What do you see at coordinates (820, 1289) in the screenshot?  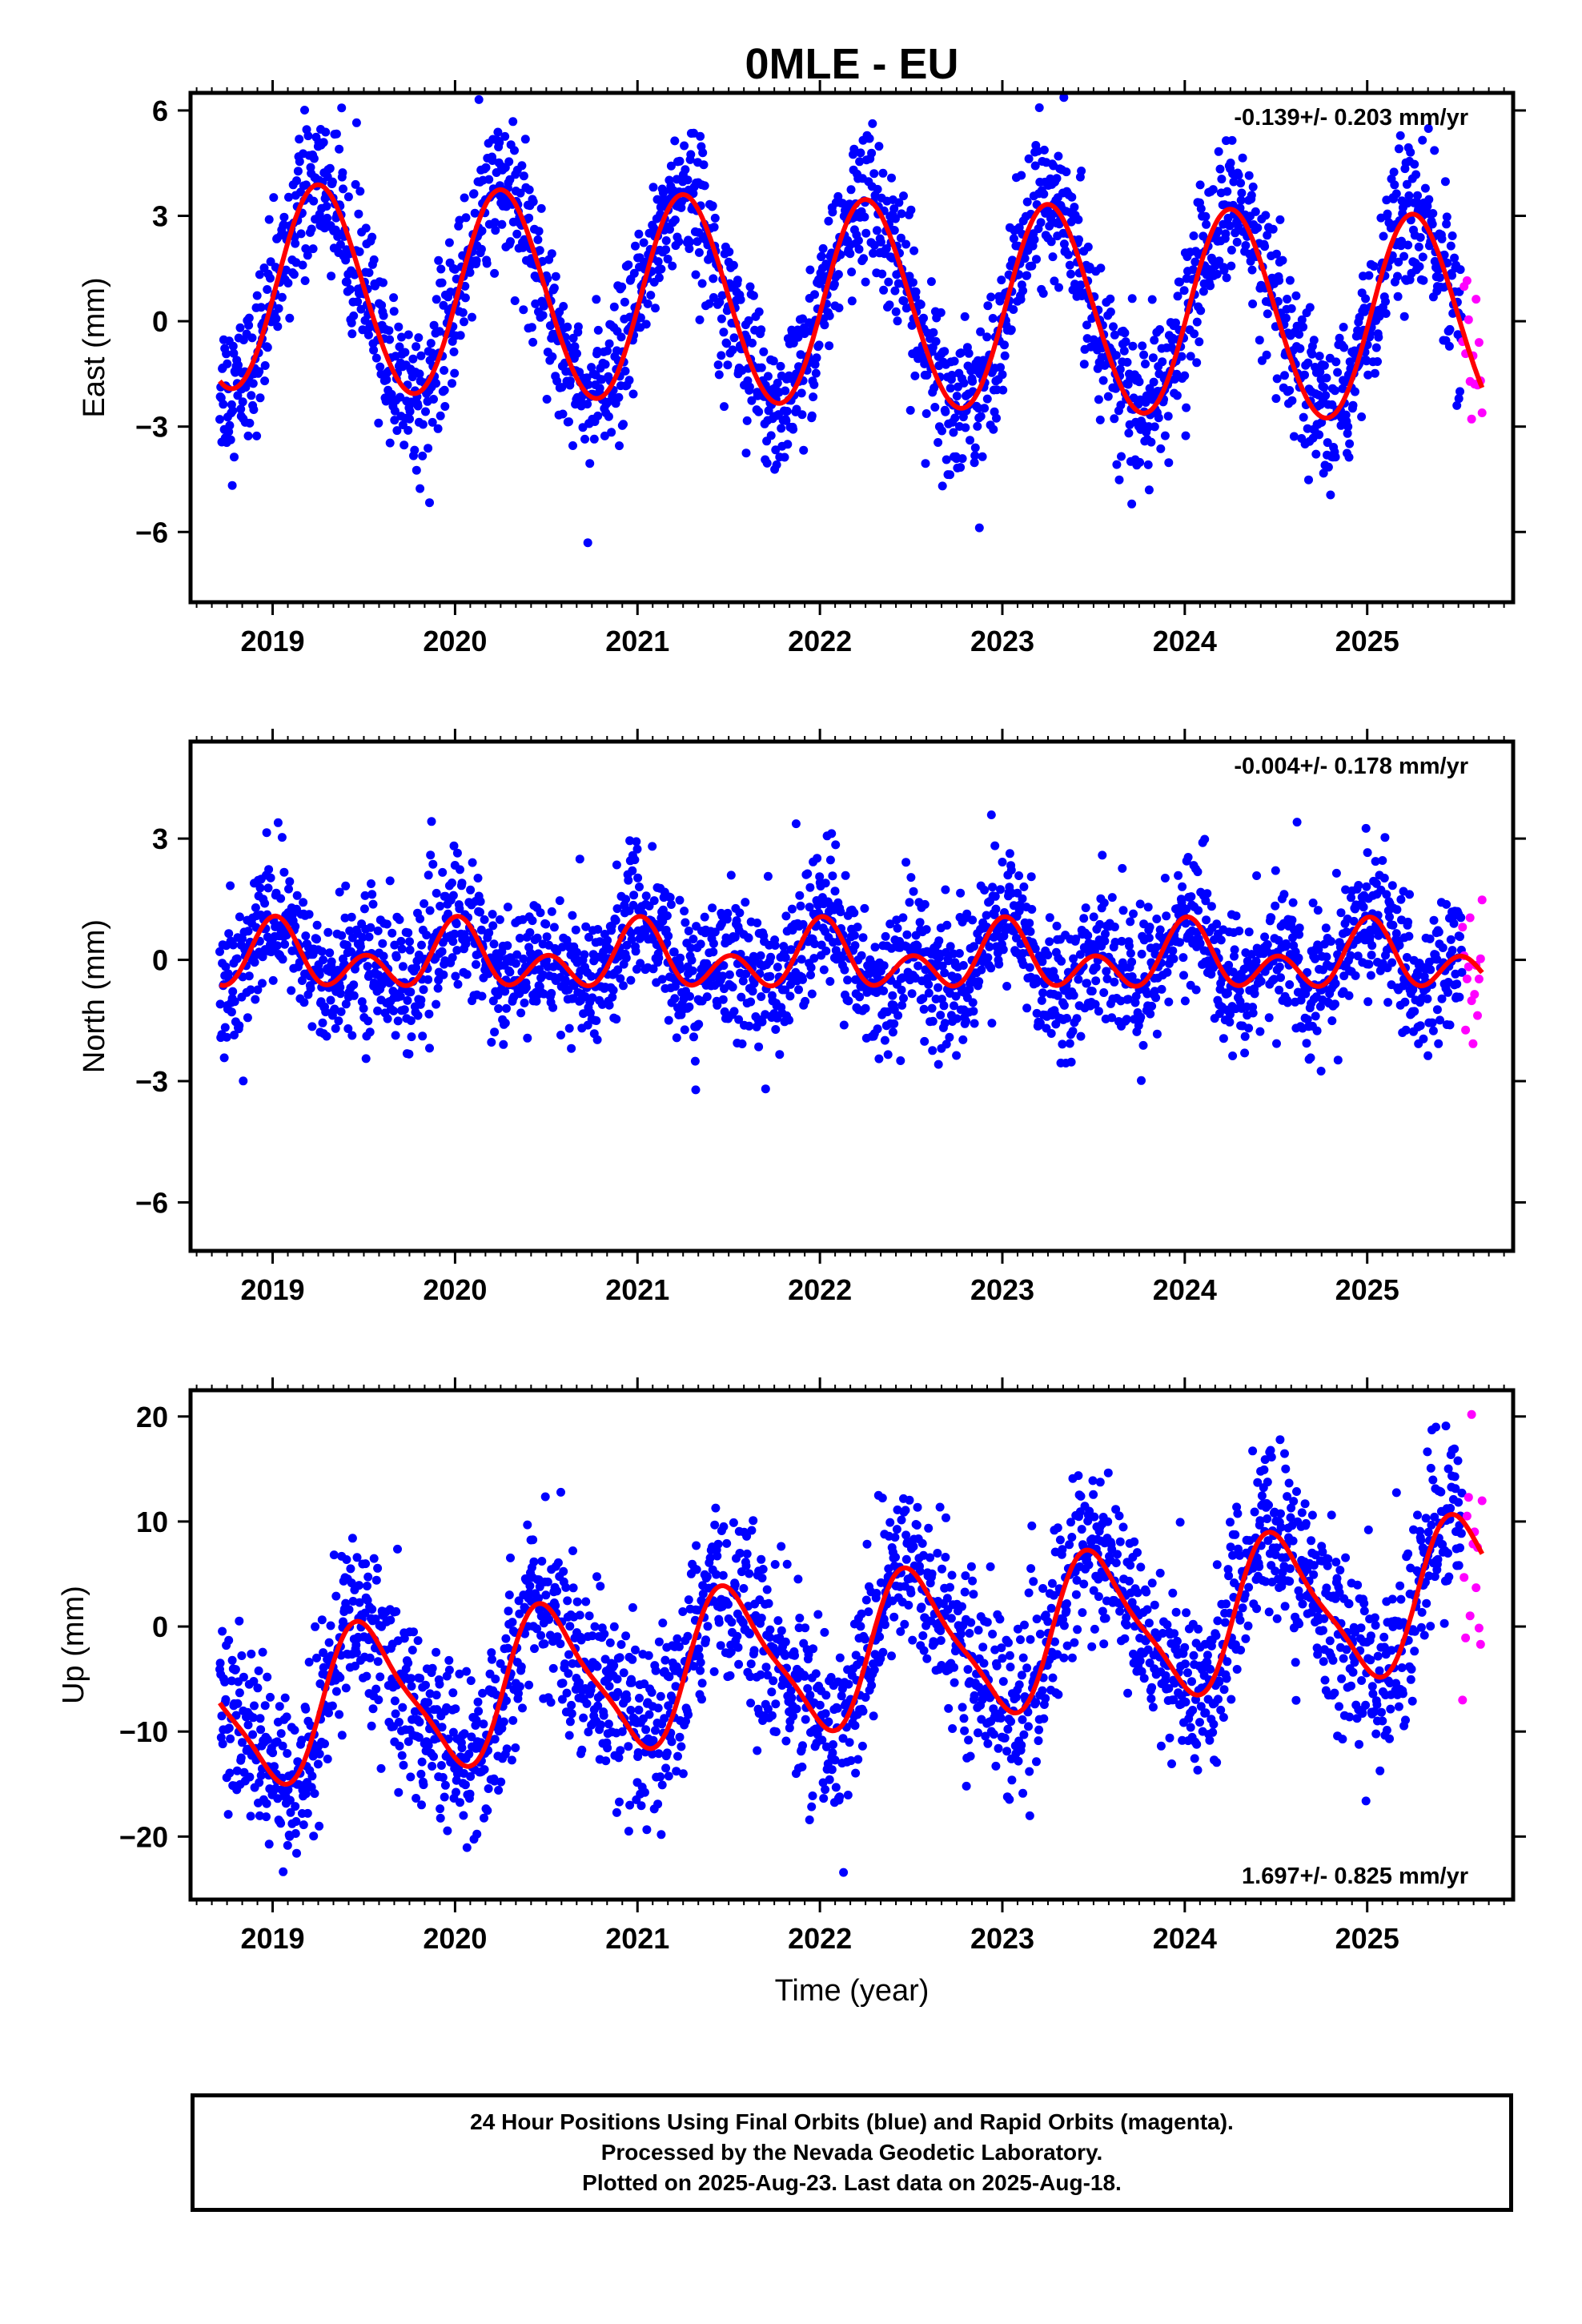 I see `x-tick-label: 2022` at bounding box center [820, 1289].